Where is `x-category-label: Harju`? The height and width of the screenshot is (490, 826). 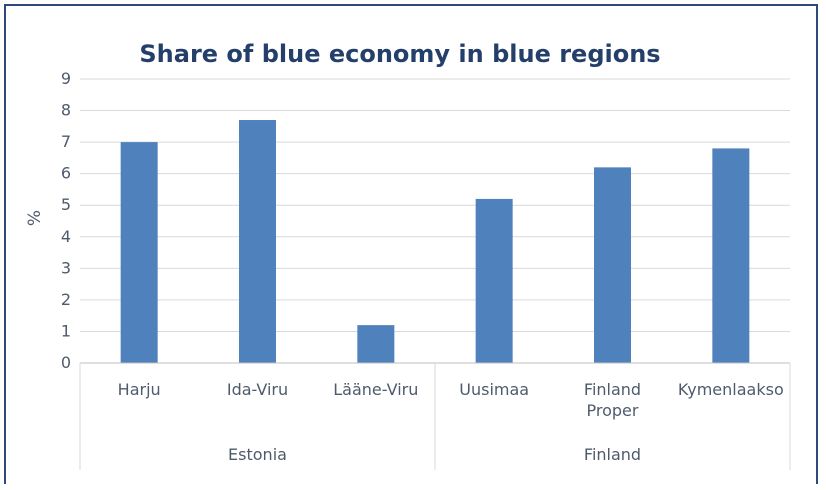
x-category-label: Harju is located at coordinates (139, 389).